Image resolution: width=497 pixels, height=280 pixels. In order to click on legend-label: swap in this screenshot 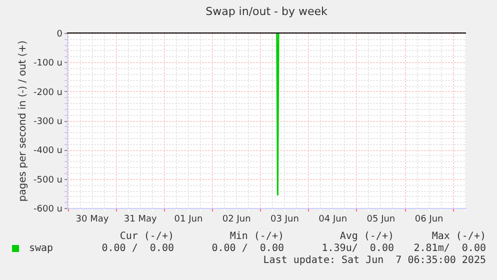, I will do `click(41, 248)`.